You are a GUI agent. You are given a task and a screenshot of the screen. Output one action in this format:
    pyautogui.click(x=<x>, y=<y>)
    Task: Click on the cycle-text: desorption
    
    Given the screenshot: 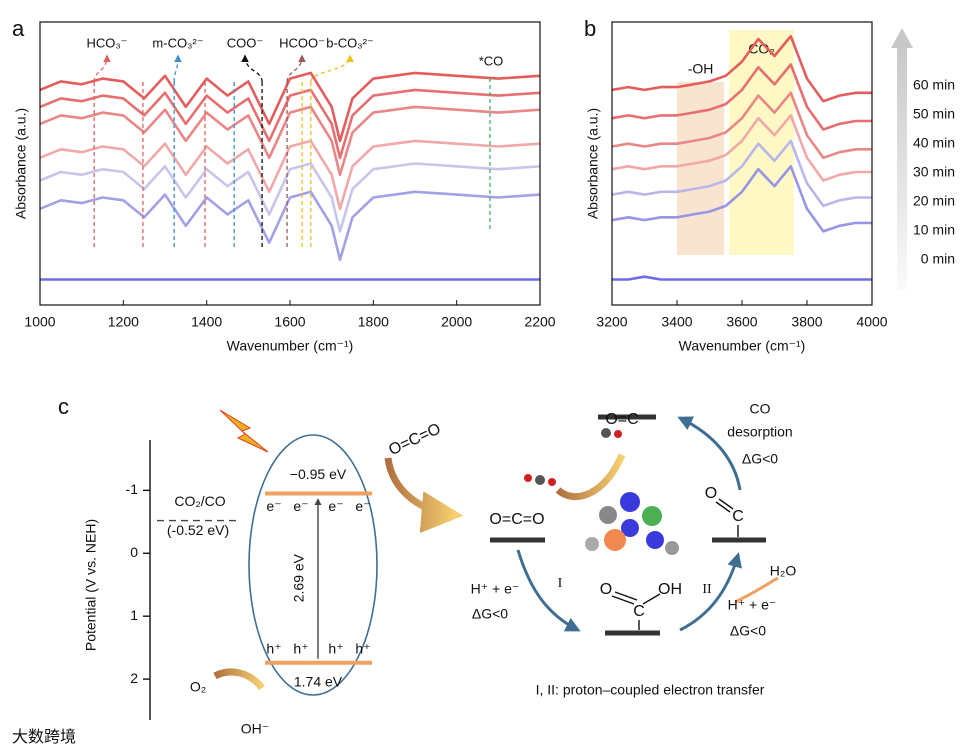 What is the action you would take?
    pyautogui.click(x=759, y=432)
    